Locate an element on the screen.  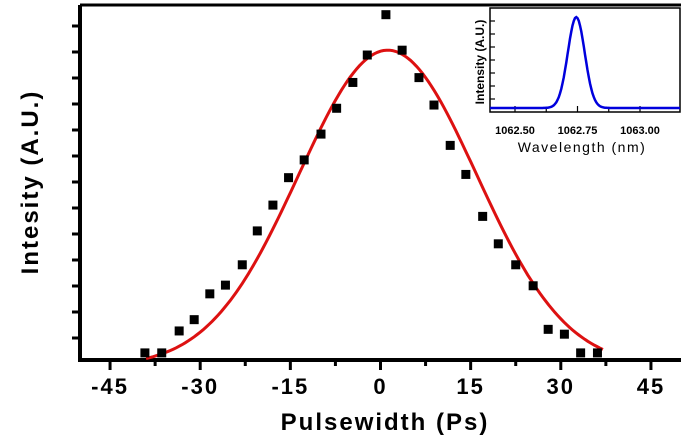
inset-x-tick-label: 1063.00 is located at coordinates (640, 131).